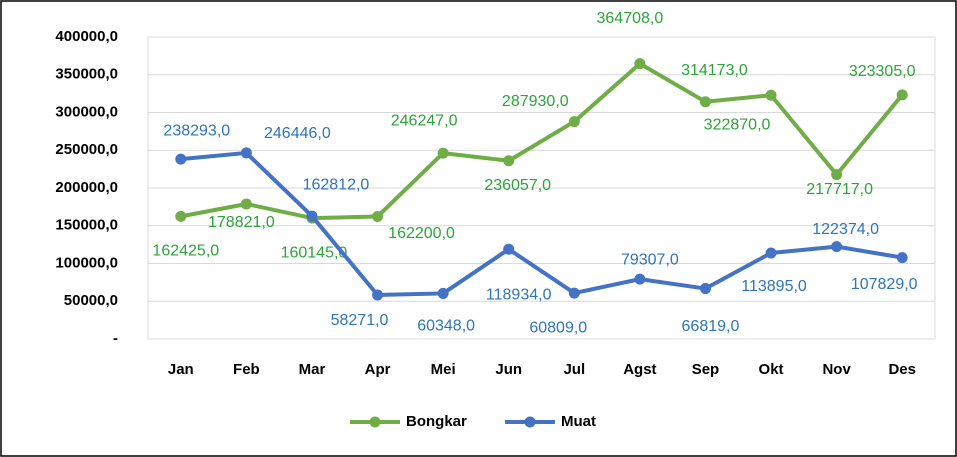 The width and height of the screenshot is (957, 457). What do you see at coordinates (86, 262) in the screenshot?
I see `y-tick-label: 100000,0` at bounding box center [86, 262].